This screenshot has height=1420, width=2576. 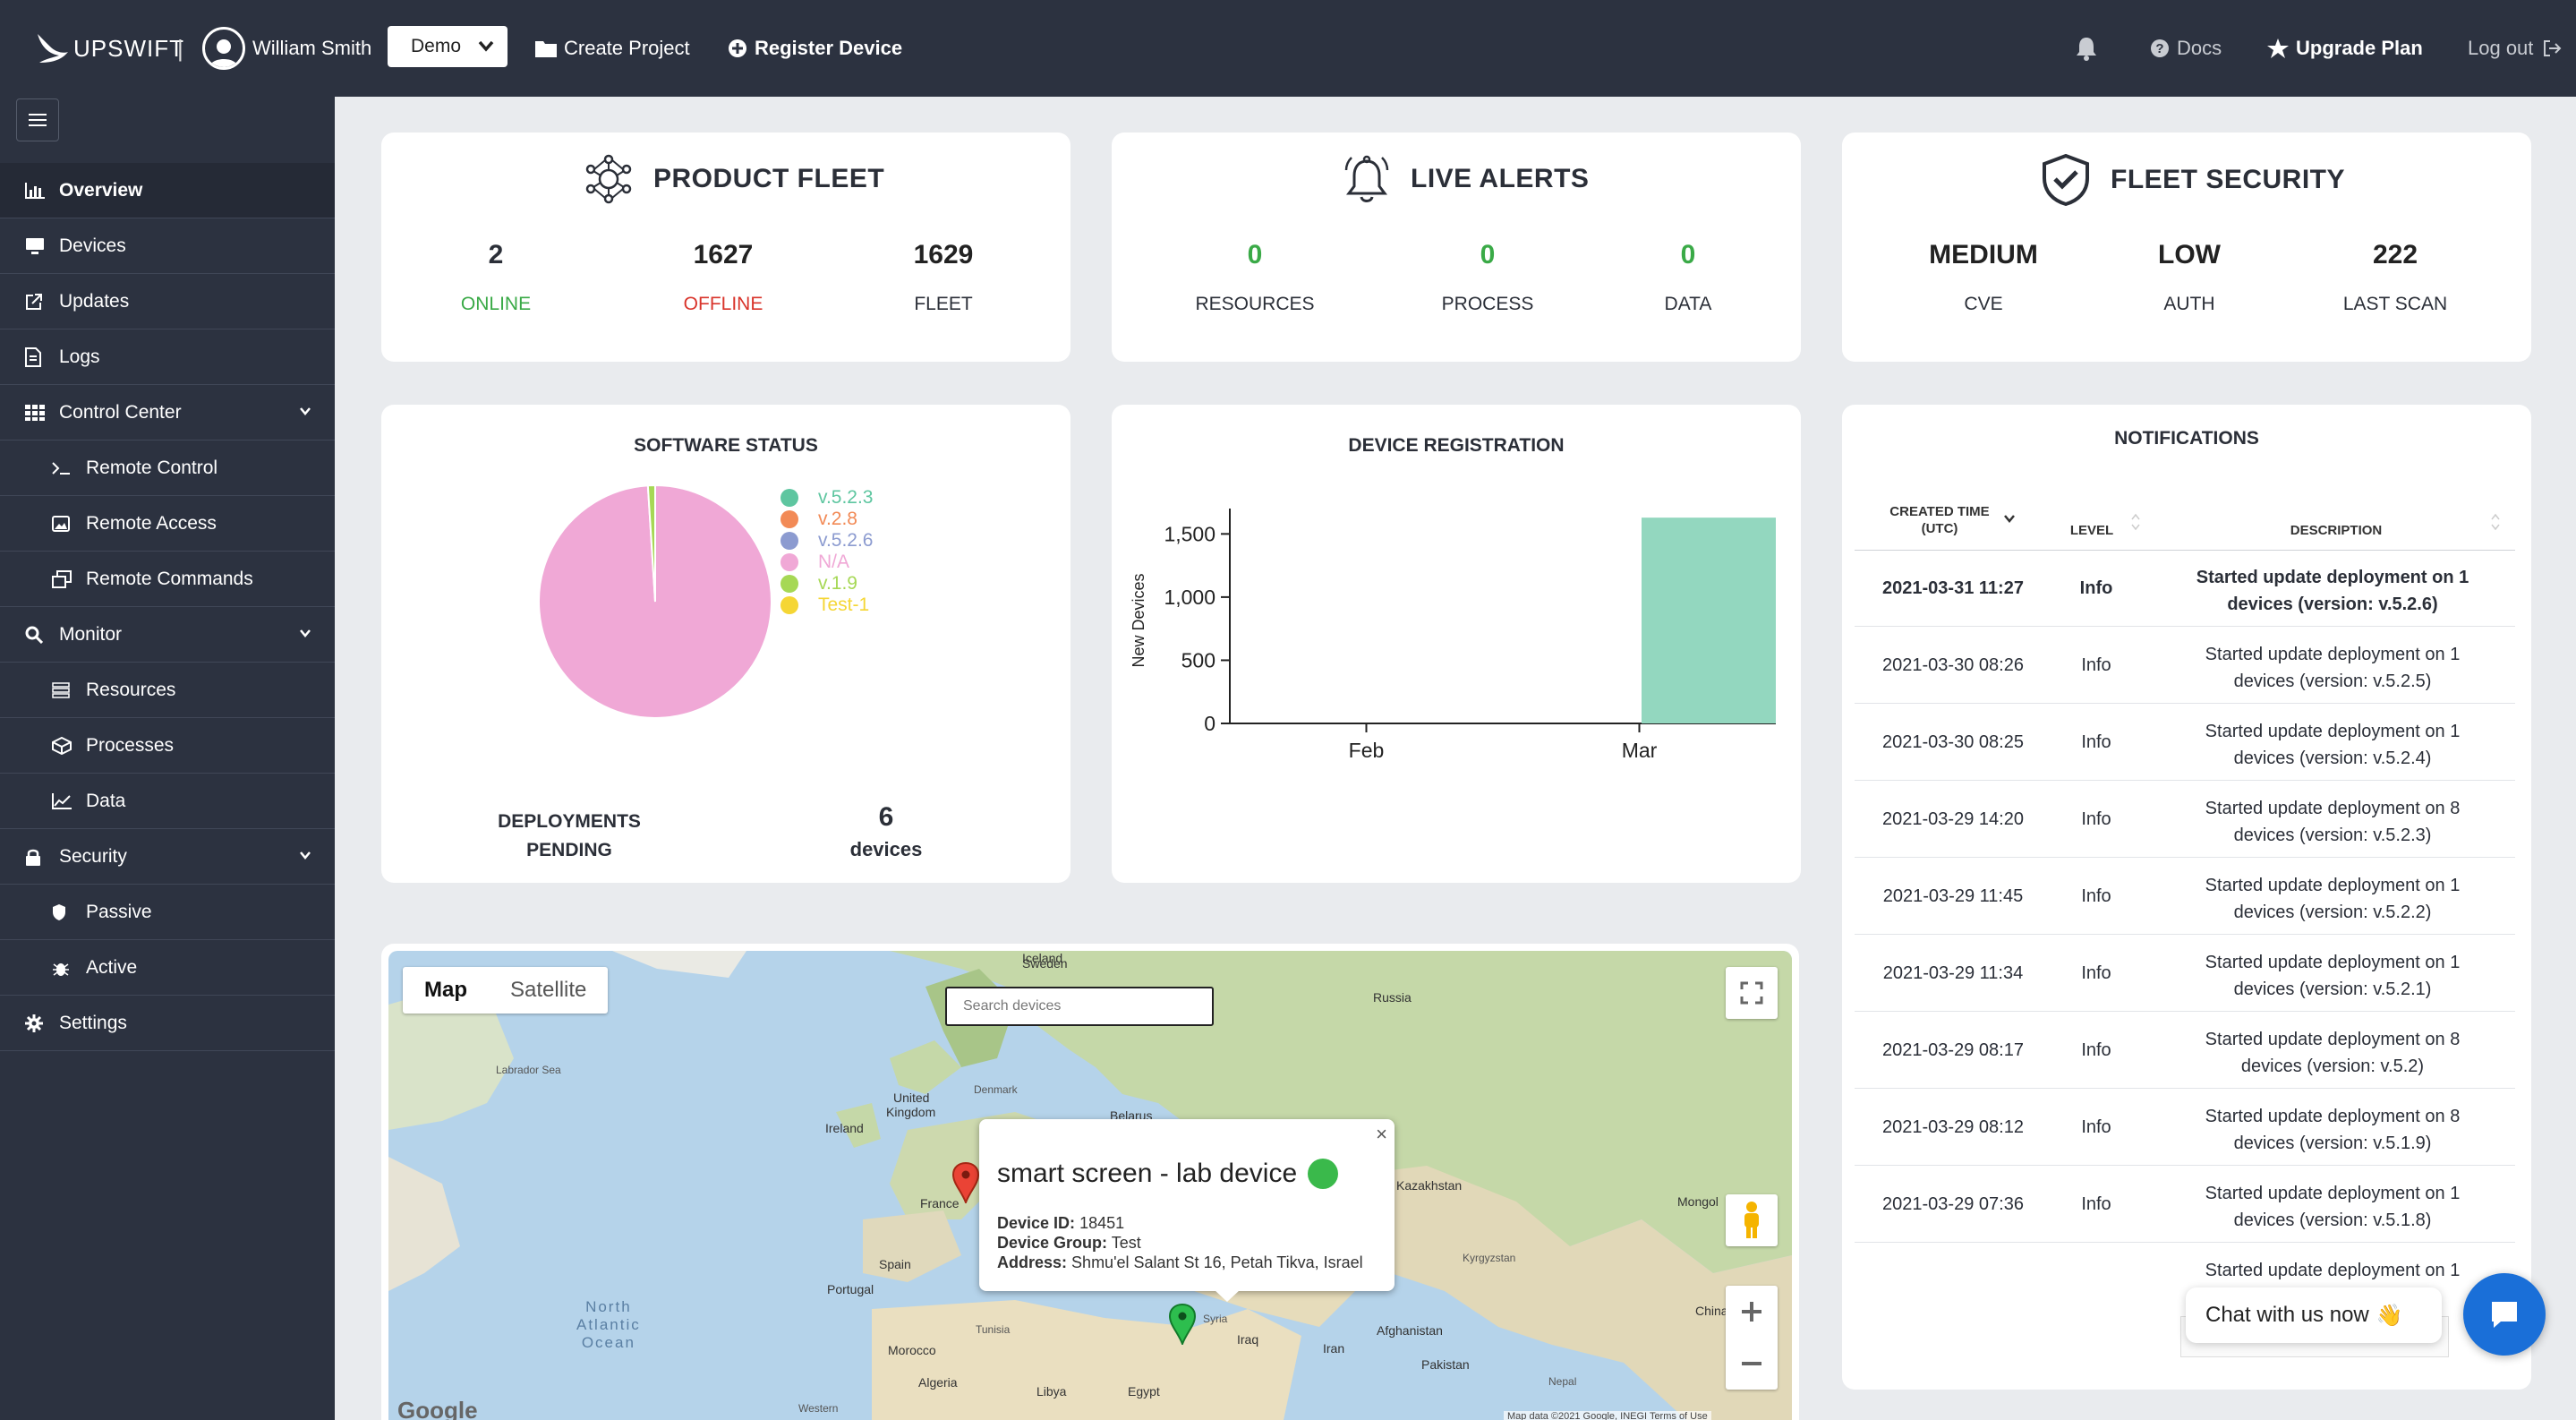 I want to click on line-chart-icon, so click(x=64, y=801).